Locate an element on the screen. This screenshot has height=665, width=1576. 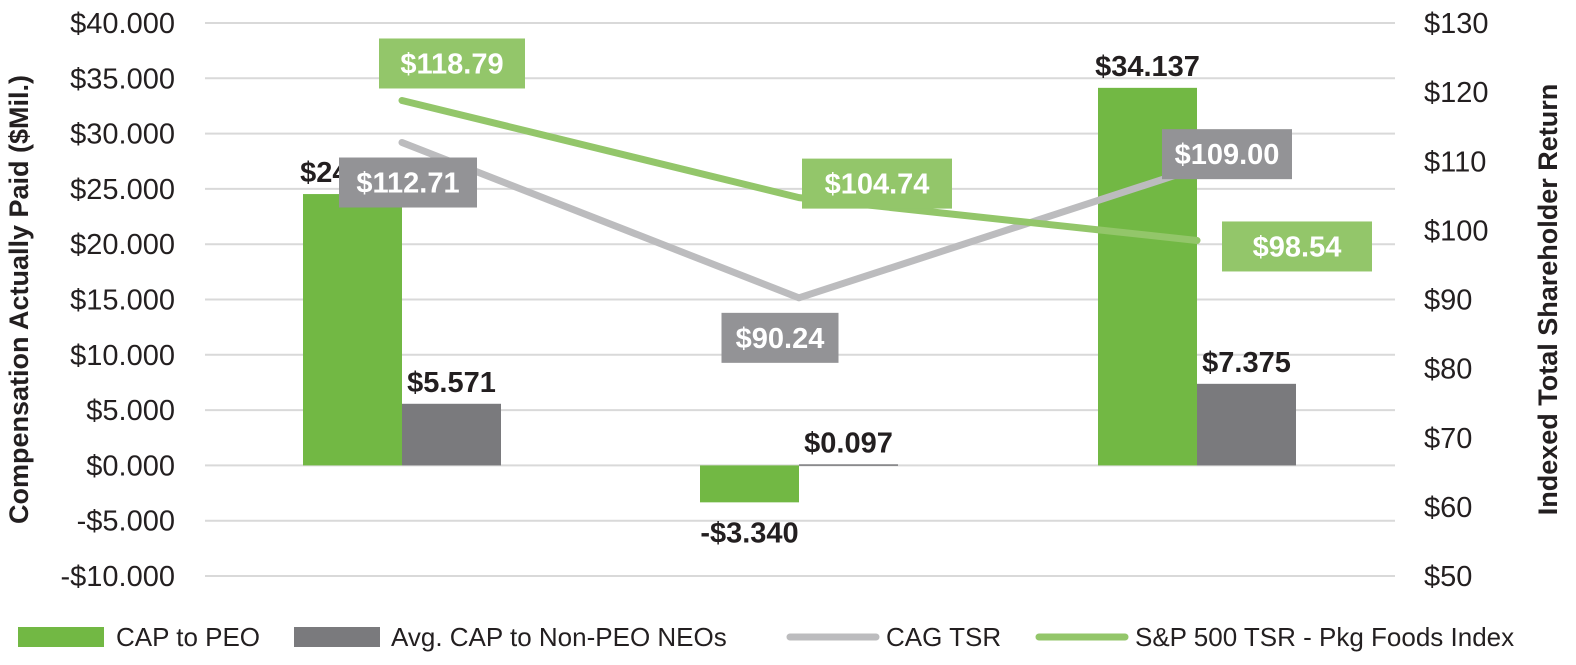
line-cag-tsr is located at coordinates (799, 220).